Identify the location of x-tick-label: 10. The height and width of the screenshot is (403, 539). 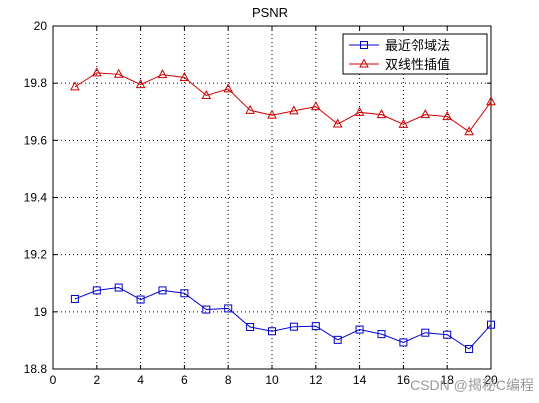
(272, 380).